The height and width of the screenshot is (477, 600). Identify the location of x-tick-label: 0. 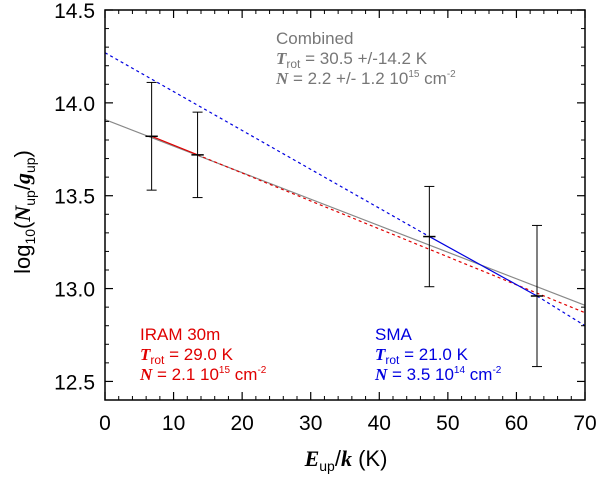
(105, 423).